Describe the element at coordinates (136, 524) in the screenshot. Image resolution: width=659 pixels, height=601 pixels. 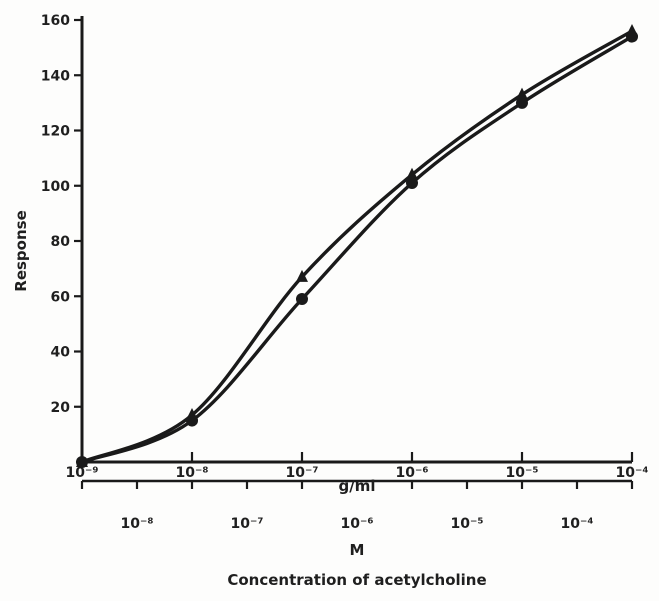
I see `bottom-x-tick-label: 10⁻⁸` at that location.